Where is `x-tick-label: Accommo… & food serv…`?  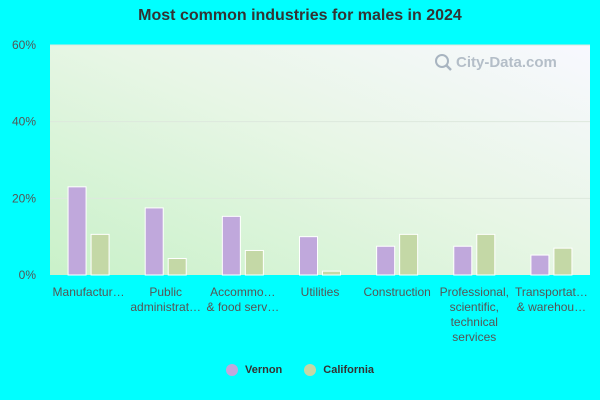 x-tick-label: Accommo… & food serv… is located at coordinates (243, 299).